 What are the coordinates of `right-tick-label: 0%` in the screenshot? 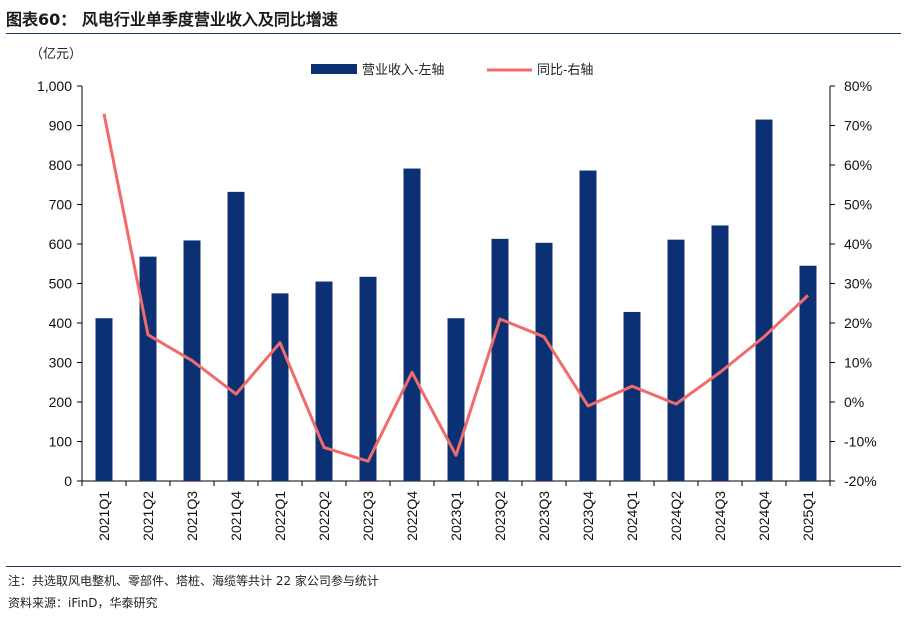 It's located at (854, 402).